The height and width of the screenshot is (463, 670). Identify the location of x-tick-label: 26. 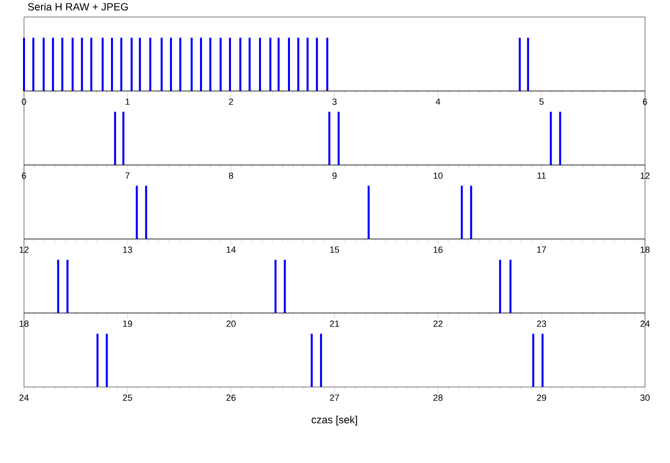
(231, 397).